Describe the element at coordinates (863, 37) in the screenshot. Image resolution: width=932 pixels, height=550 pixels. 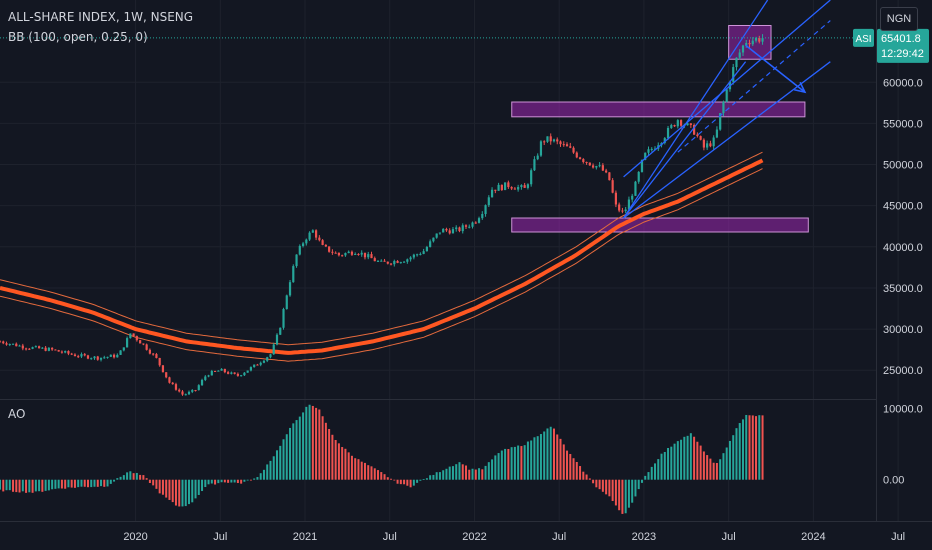
I see `ticker-badge` at that location.